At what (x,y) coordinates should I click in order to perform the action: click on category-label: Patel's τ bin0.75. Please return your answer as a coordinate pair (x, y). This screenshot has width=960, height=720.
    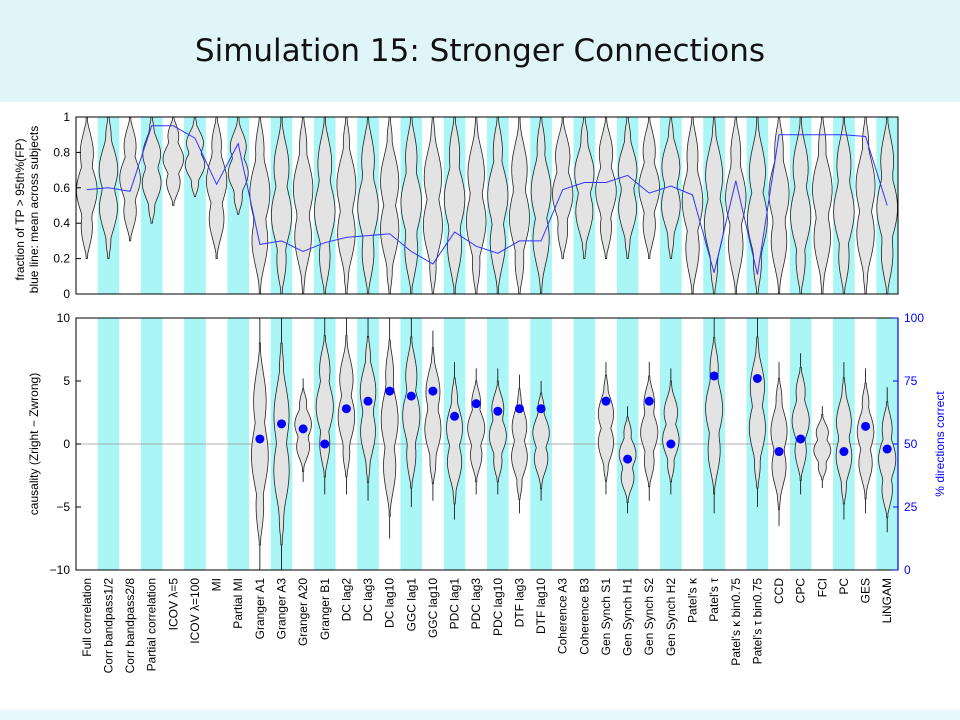
    Looking at the image, I should click on (757, 621).